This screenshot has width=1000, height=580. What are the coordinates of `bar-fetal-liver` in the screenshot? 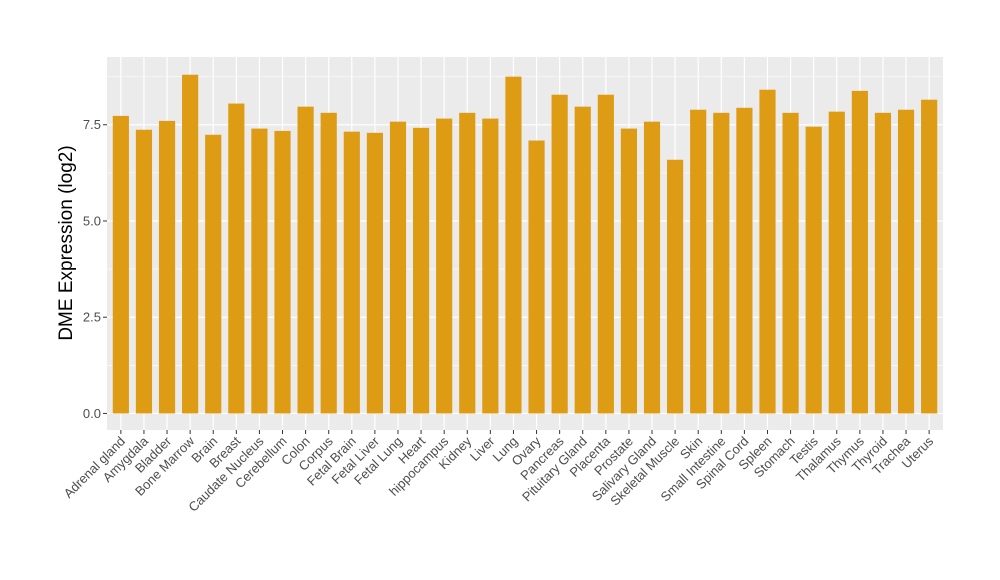 It's located at (374, 273).